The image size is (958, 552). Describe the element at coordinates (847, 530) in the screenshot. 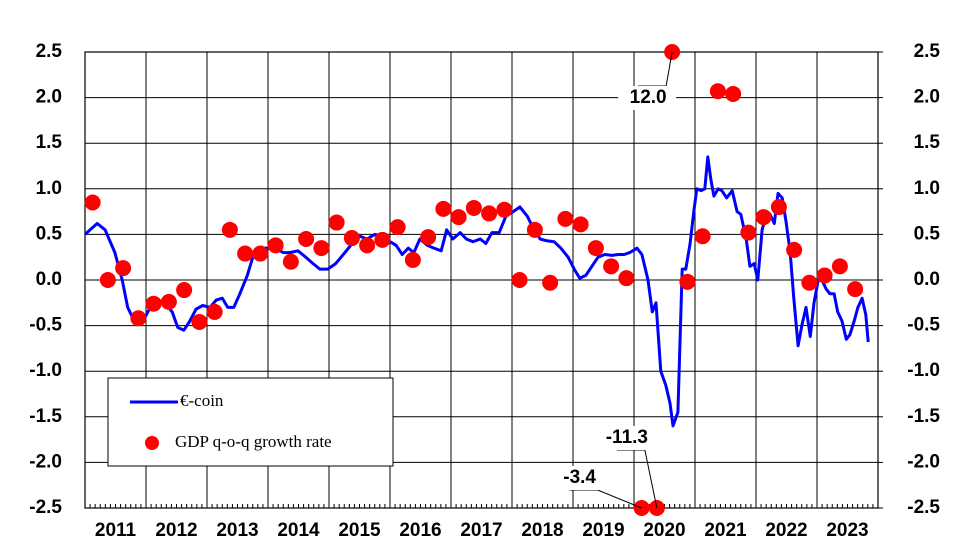

I see `x-tick-label: 2023` at that location.